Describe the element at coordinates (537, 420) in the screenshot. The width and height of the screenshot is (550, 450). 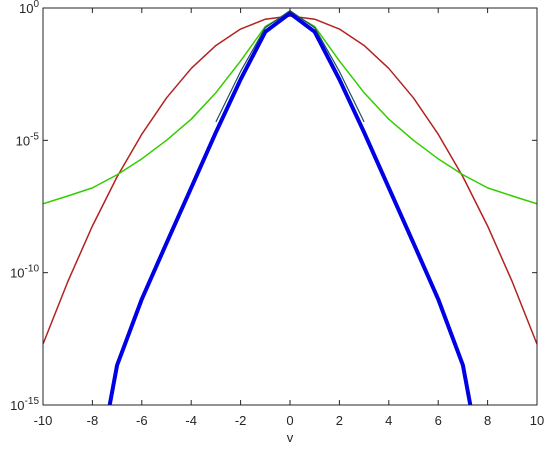
I see `x-tick-label: 10` at that location.